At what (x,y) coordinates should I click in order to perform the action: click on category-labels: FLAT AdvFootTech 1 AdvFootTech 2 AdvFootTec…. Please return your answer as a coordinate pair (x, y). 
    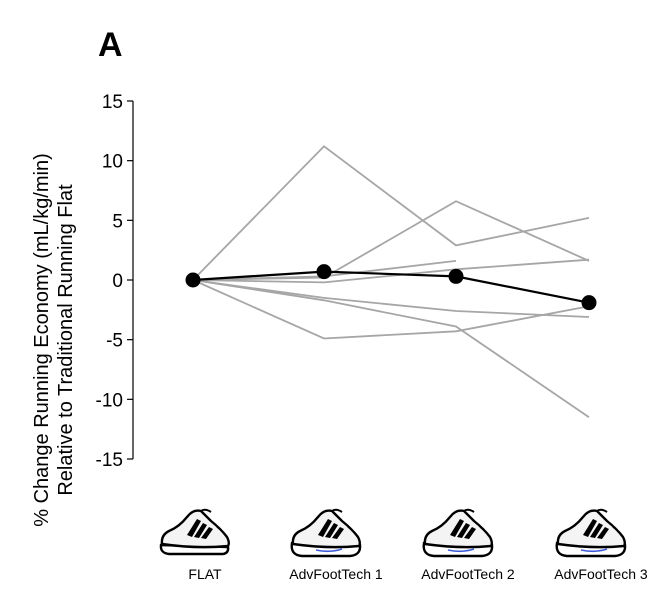
    Looking at the image, I should click on (418, 574).